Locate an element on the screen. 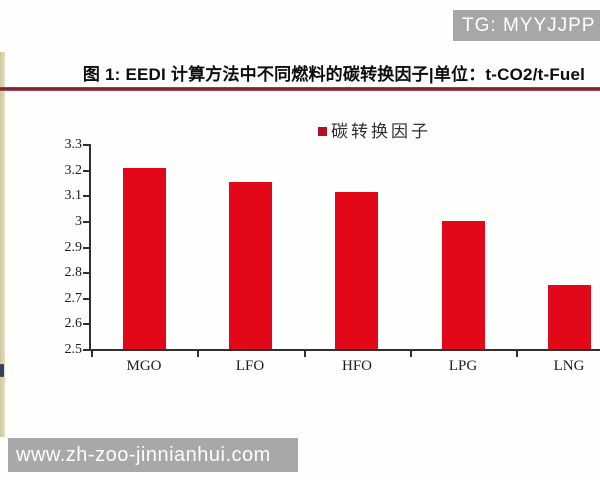  page-edge-strip is located at coordinates (2, 244).